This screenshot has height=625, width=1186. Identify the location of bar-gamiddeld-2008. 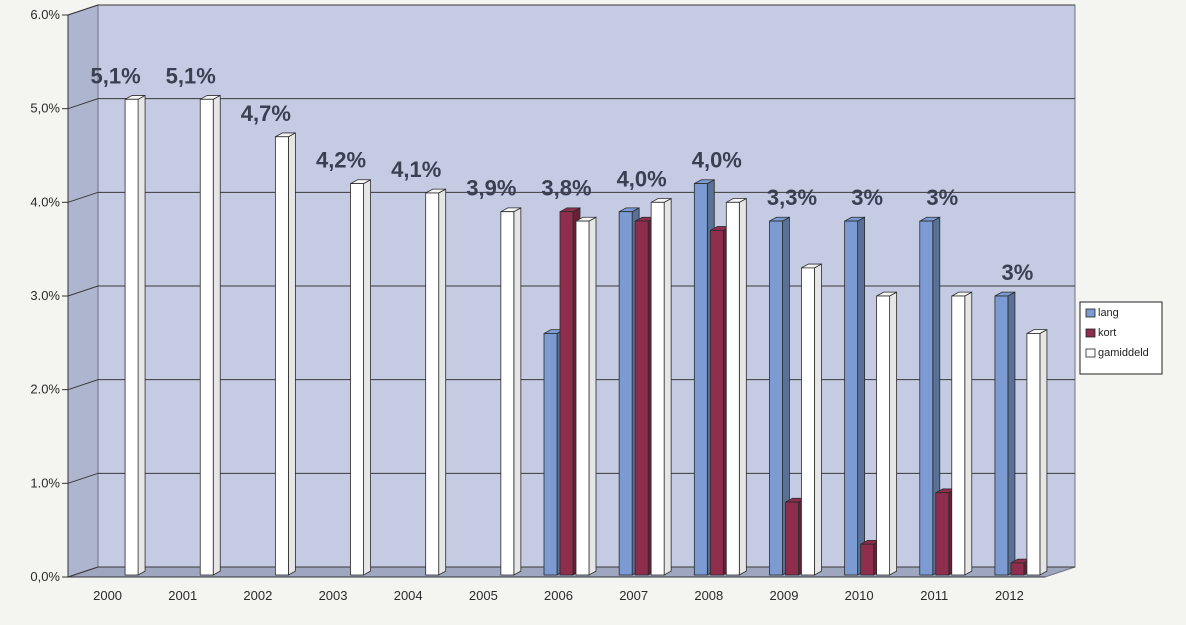
(732, 388).